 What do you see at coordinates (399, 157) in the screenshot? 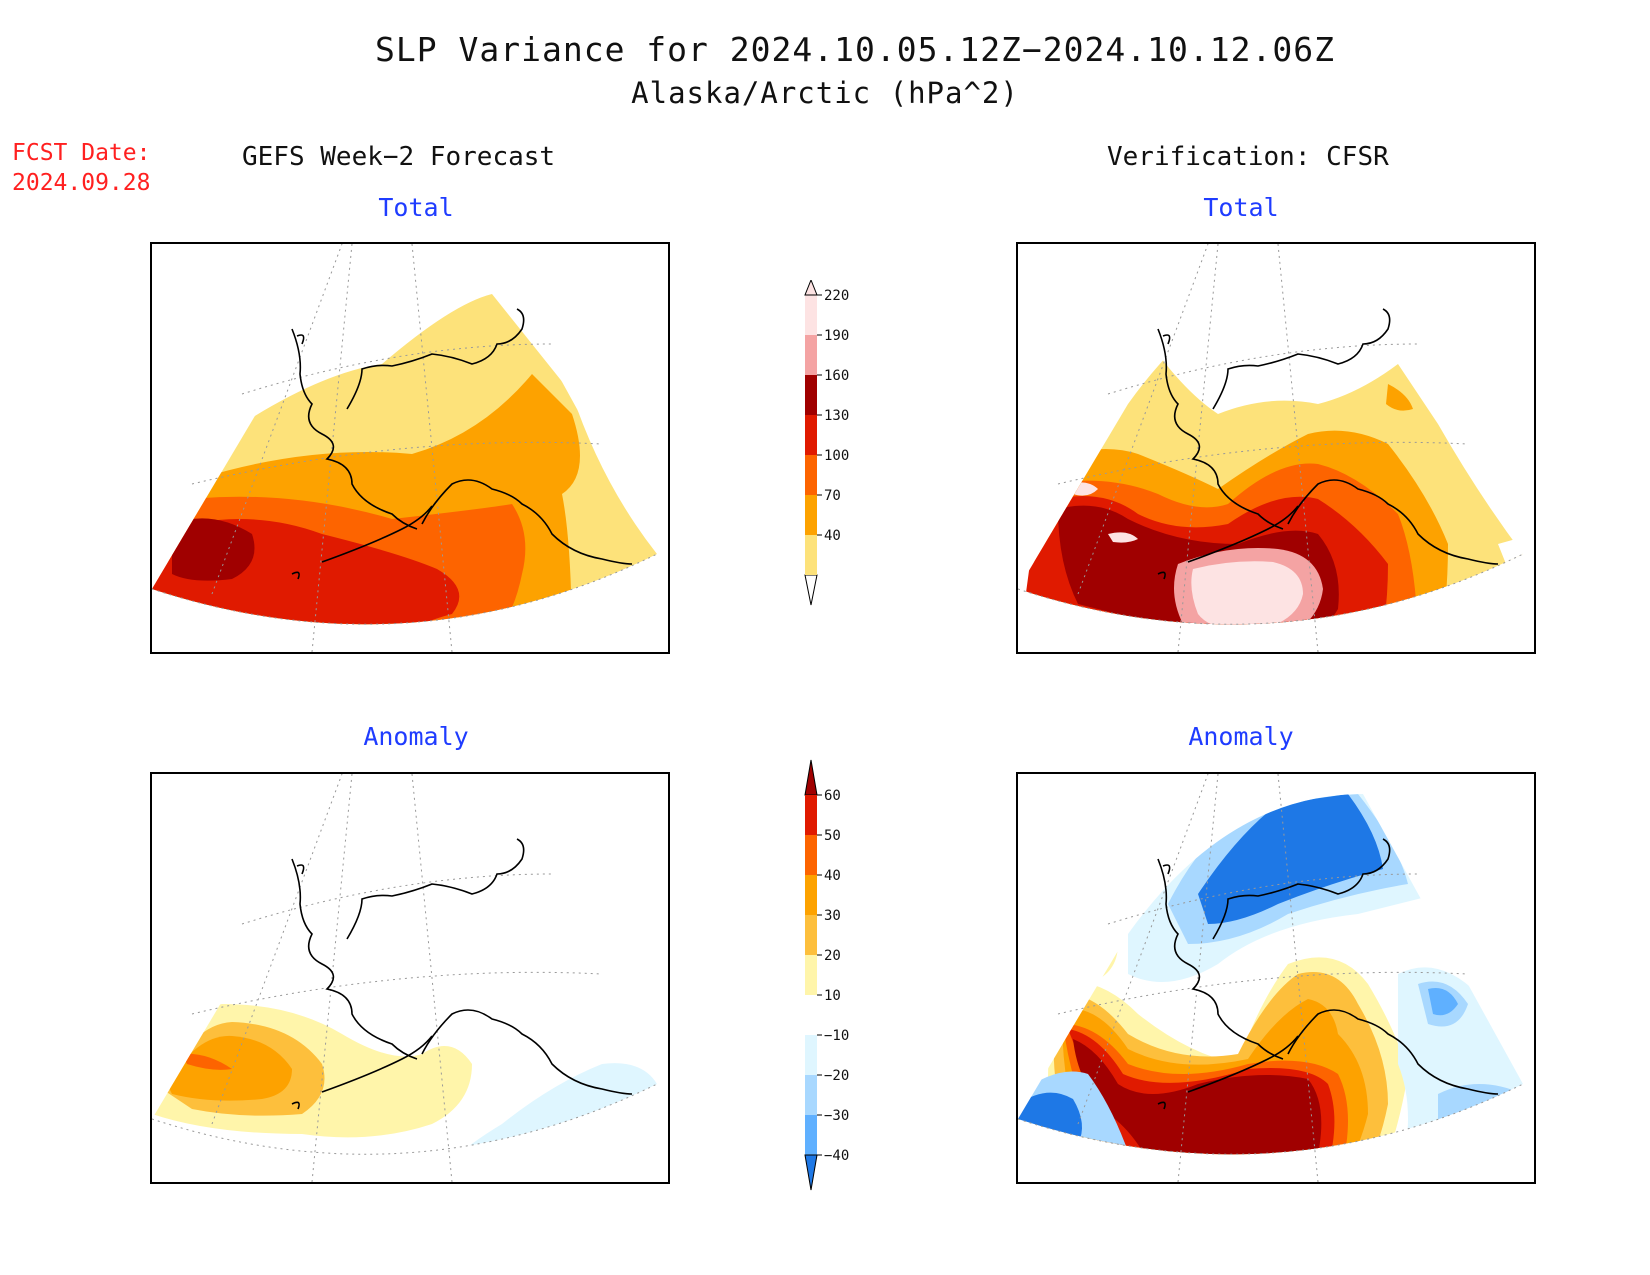
I see `left-column-title: GEFS Week−2 Forecast` at bounding box center [399, 157].